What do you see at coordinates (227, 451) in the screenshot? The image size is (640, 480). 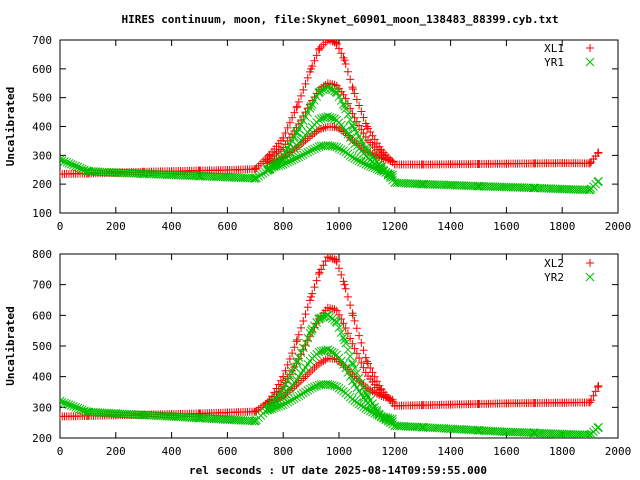 I see `x-tick-label: 600` at bounding box center [227, 451].